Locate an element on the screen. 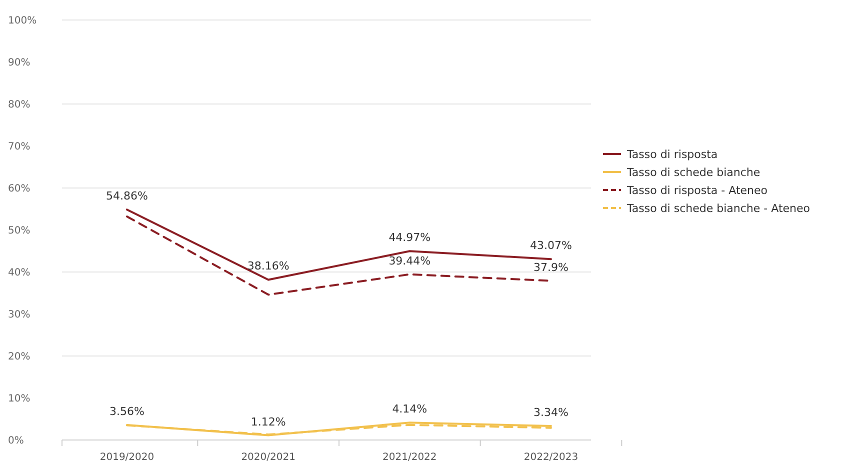 This screenshot has width=851, height=468. data-label: 37.9% is located at coordinates (551, 267).